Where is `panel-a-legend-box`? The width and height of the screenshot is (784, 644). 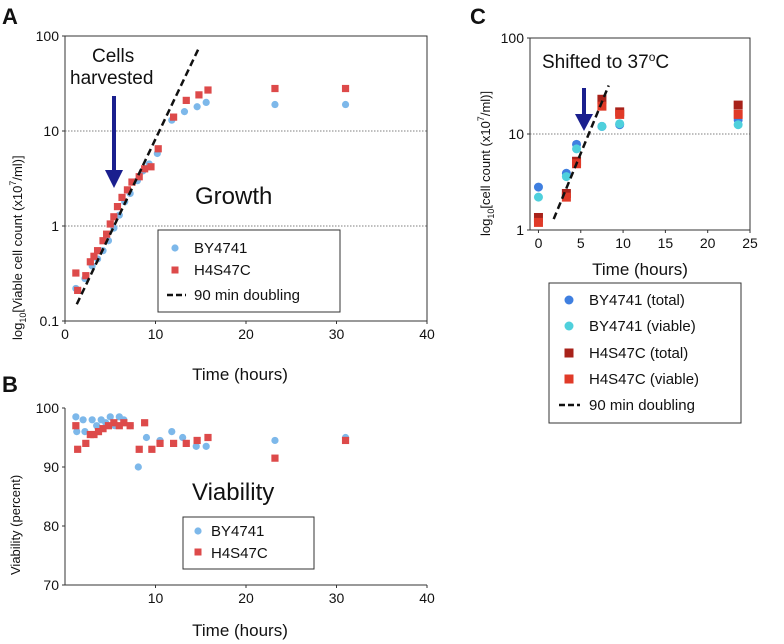
panel-a-legend-box is located at coordinates (249, 271).